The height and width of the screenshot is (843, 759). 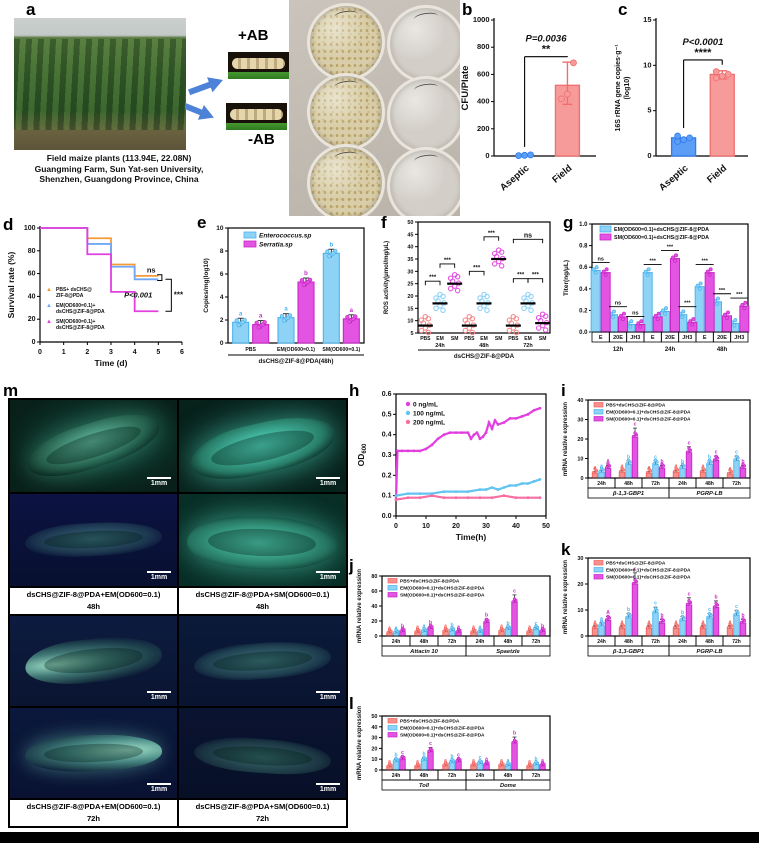 What do you see at coordinates (158, 352) in the screenshot?
I see `svg-text: 5` at bounding box center [158, 352].